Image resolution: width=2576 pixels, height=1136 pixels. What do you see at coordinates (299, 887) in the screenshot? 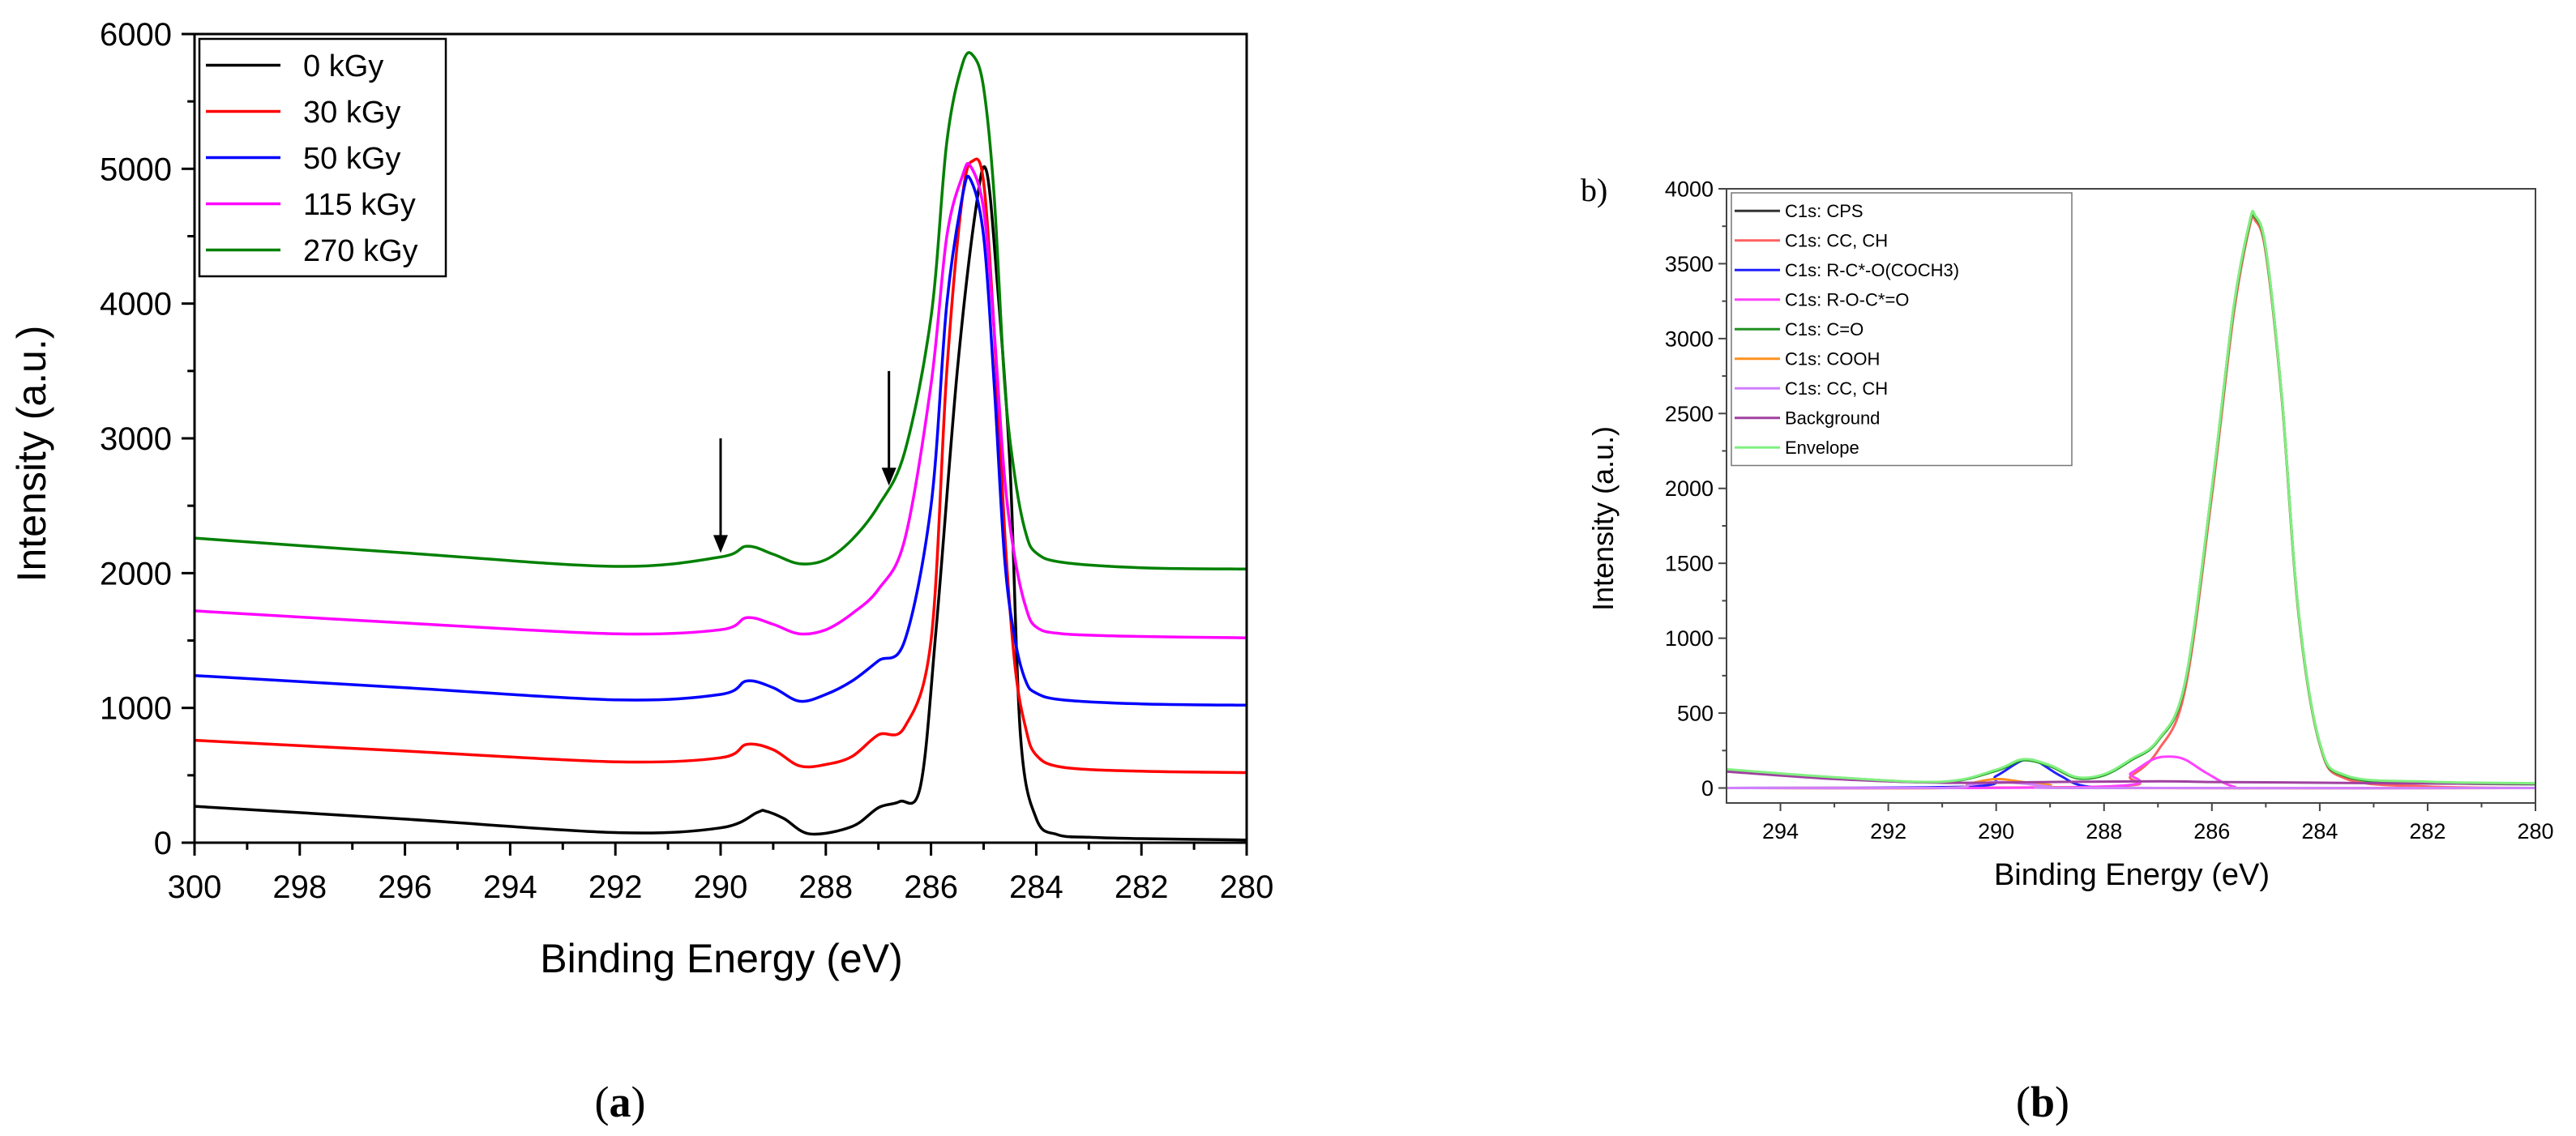
I see `x-tick-label: 298` at bounding box center [299, 887].